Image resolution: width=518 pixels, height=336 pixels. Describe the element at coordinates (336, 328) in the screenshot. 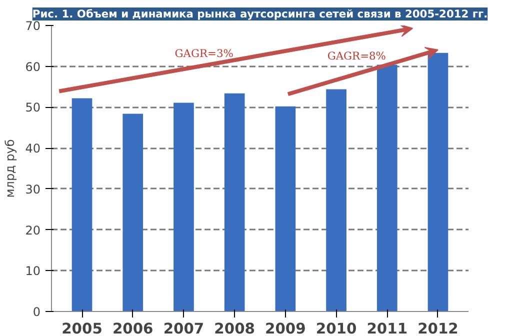

I see `x-tick-label: 2010` at that location.